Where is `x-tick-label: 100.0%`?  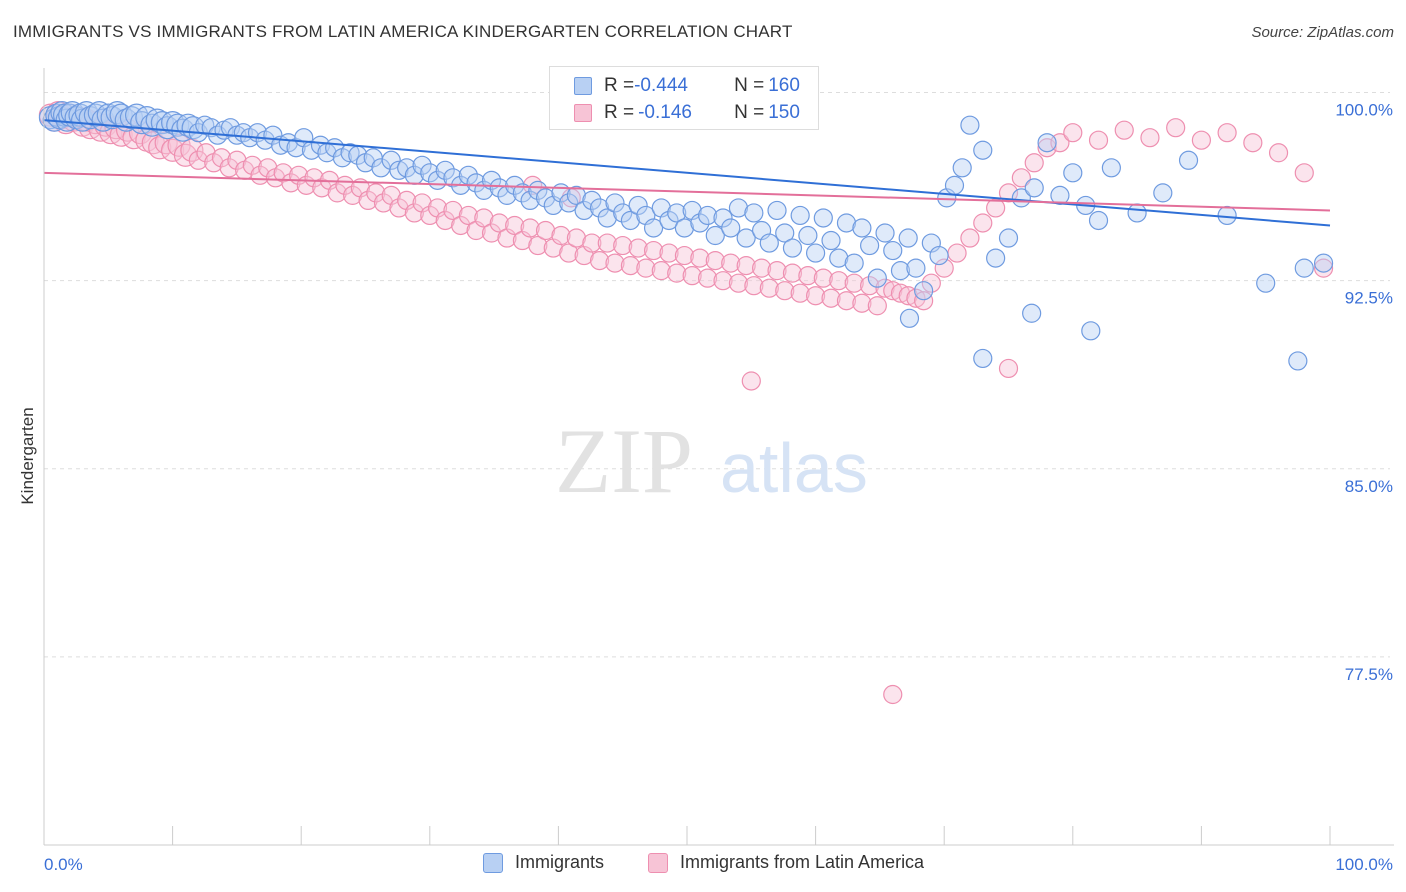 x-tick-label: 100.0% is located at coordinates (1364, 864).